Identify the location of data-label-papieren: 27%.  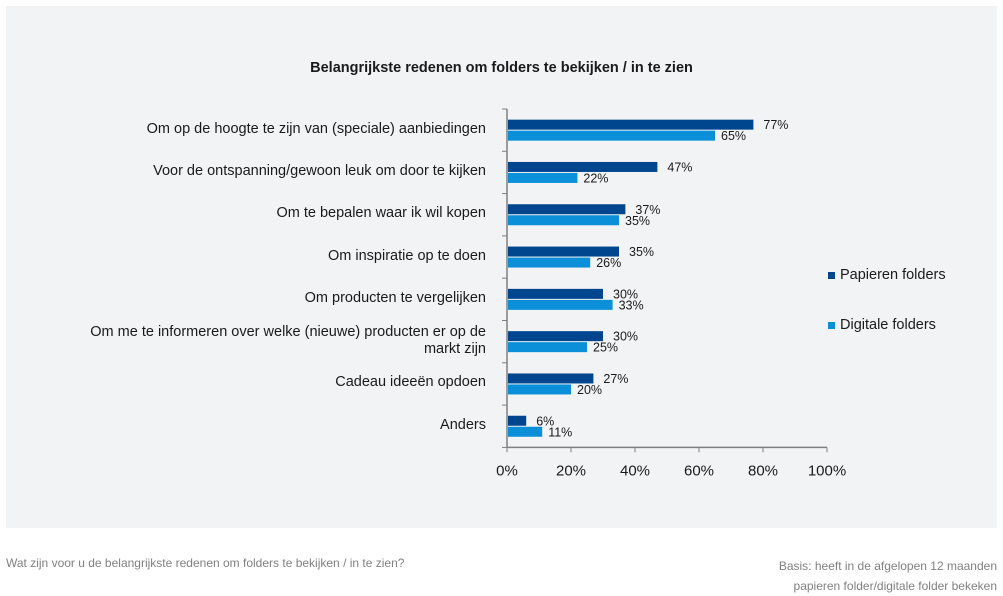
(615, 379).